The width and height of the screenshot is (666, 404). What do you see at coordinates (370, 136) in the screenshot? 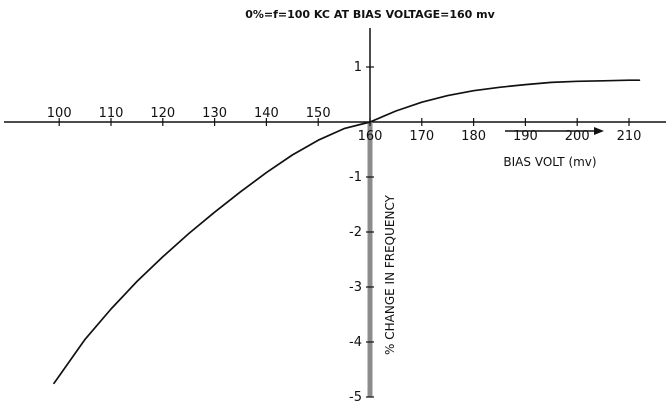
I see `x-tick-label: 160` at bounding box center [370, 136].